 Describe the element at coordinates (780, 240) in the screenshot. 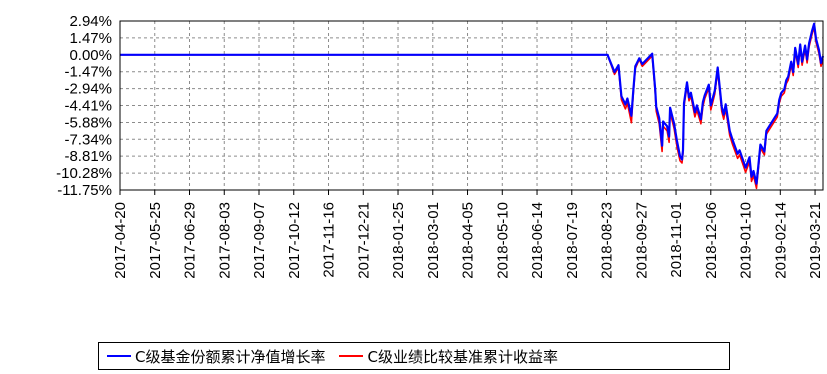

I see `x-tick-label: 2019-02-14` at that location.